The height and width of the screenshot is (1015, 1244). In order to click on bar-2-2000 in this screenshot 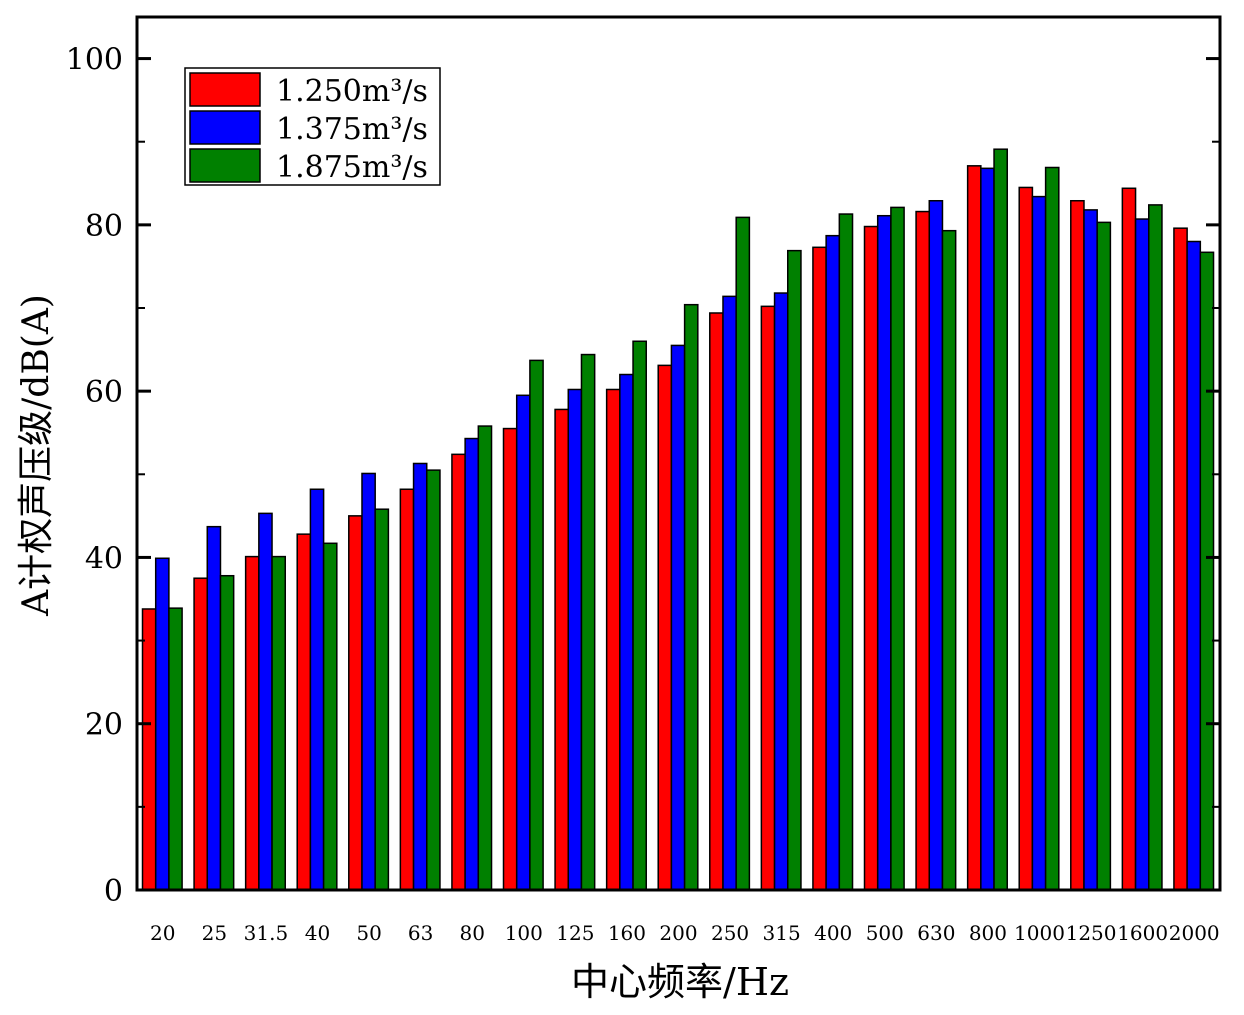, I will do `click(1194, 565)`.